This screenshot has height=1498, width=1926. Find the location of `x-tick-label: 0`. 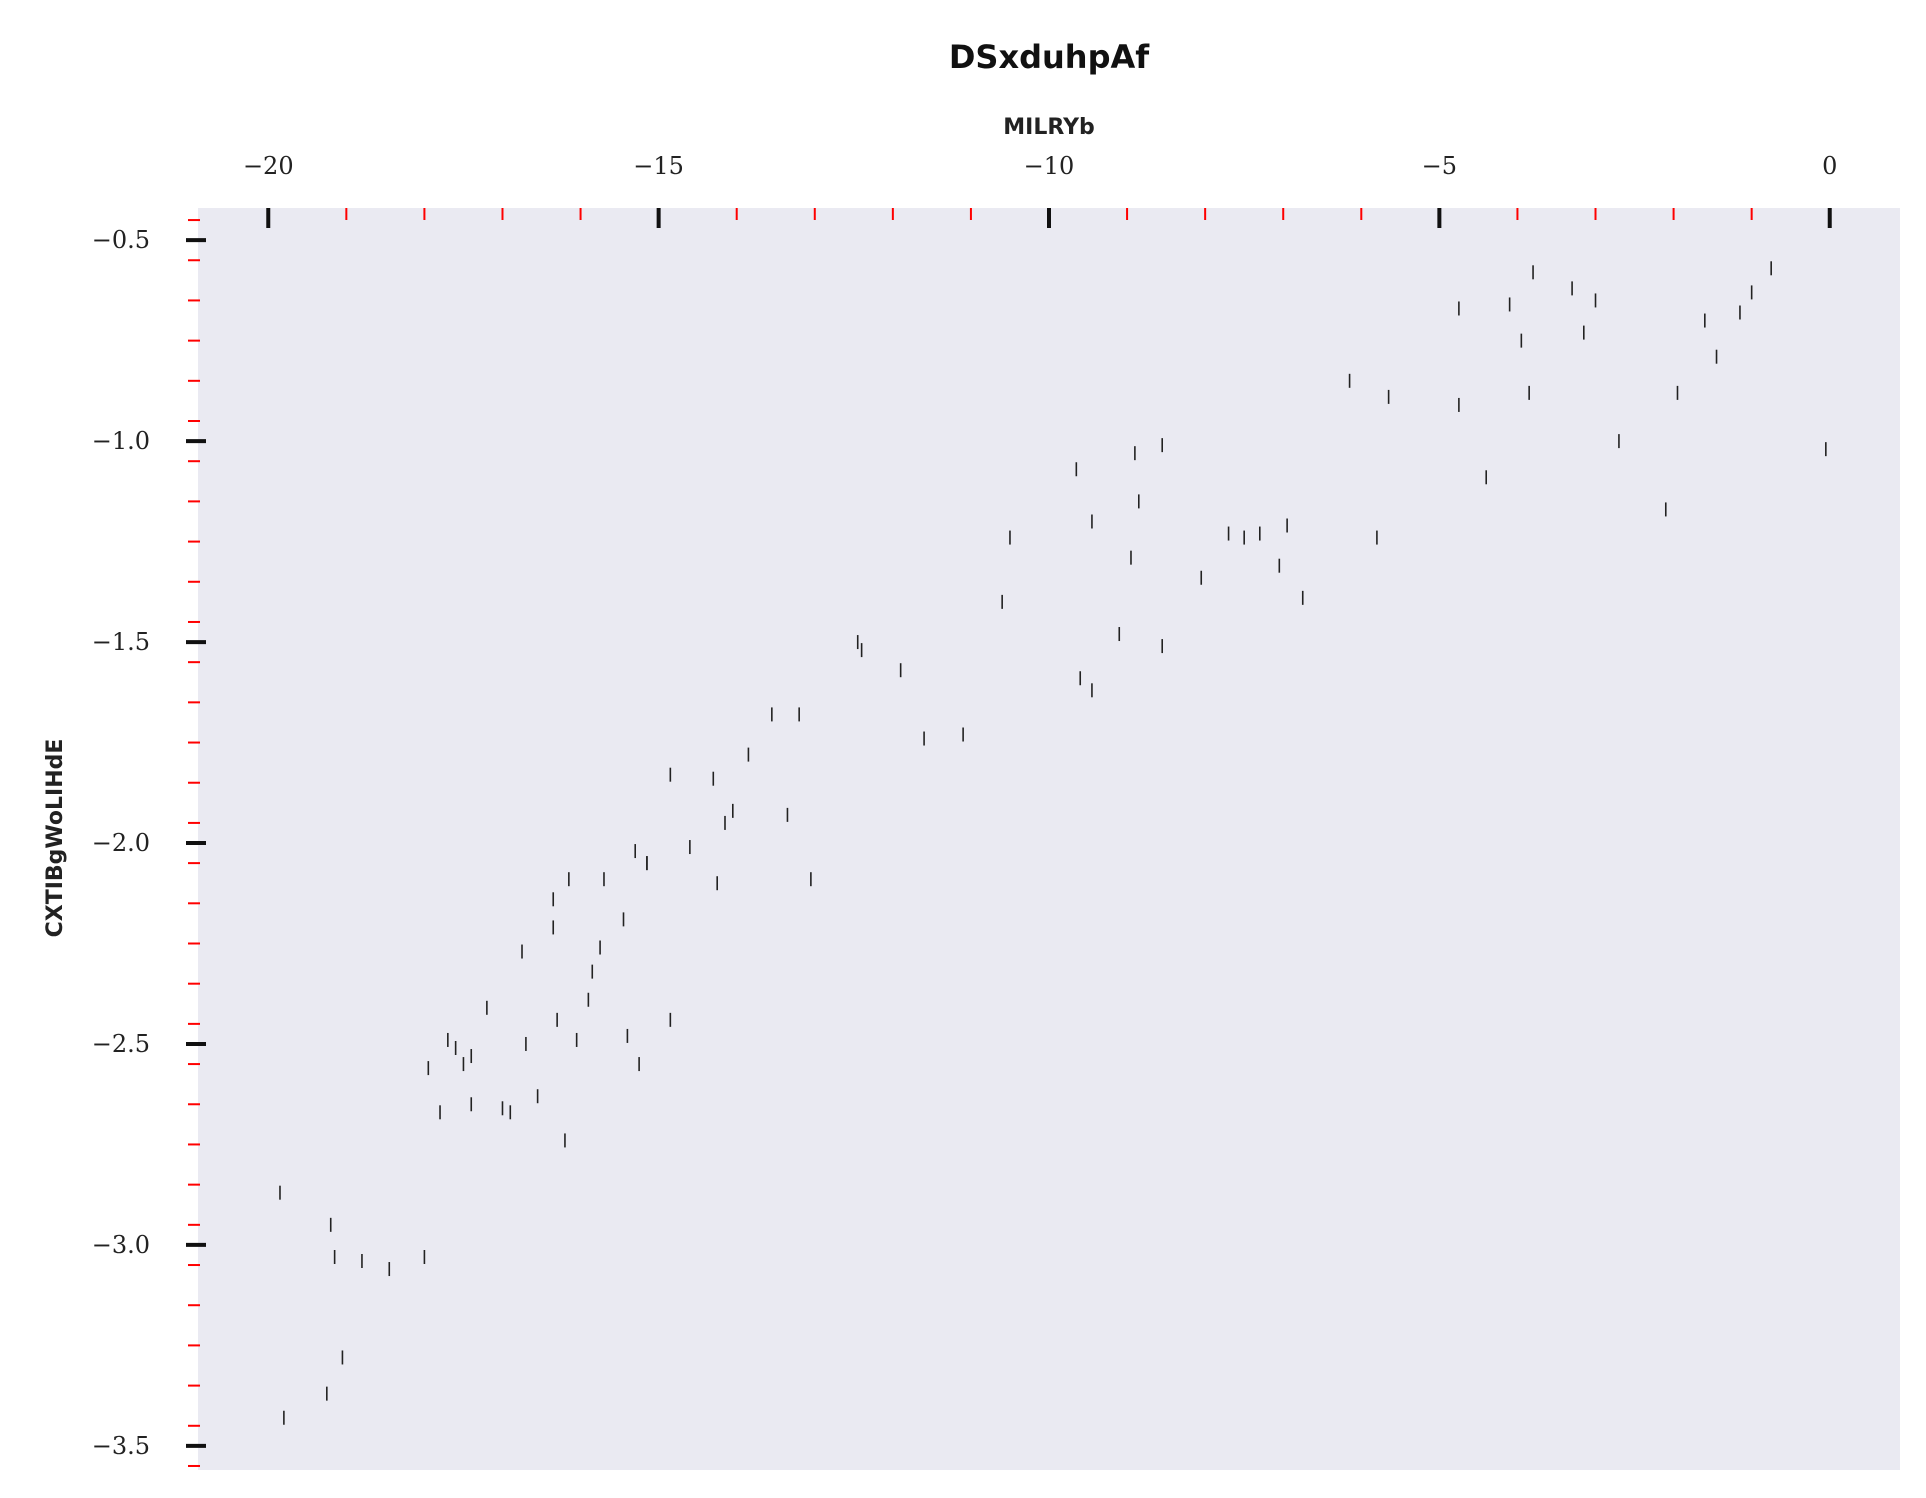

x-tick-label: 0 is located at coordinates (1829, 166).